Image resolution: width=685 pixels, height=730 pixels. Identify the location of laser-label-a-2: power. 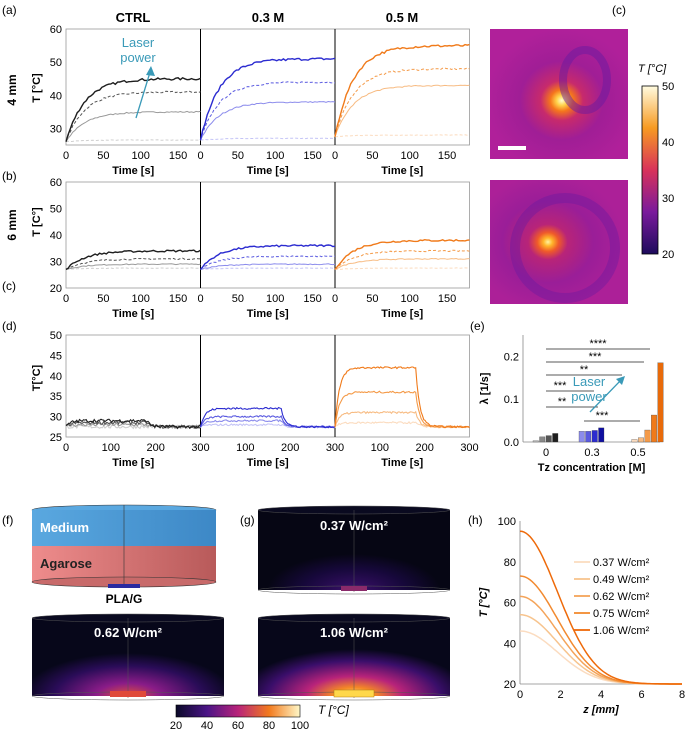
(138, 57).